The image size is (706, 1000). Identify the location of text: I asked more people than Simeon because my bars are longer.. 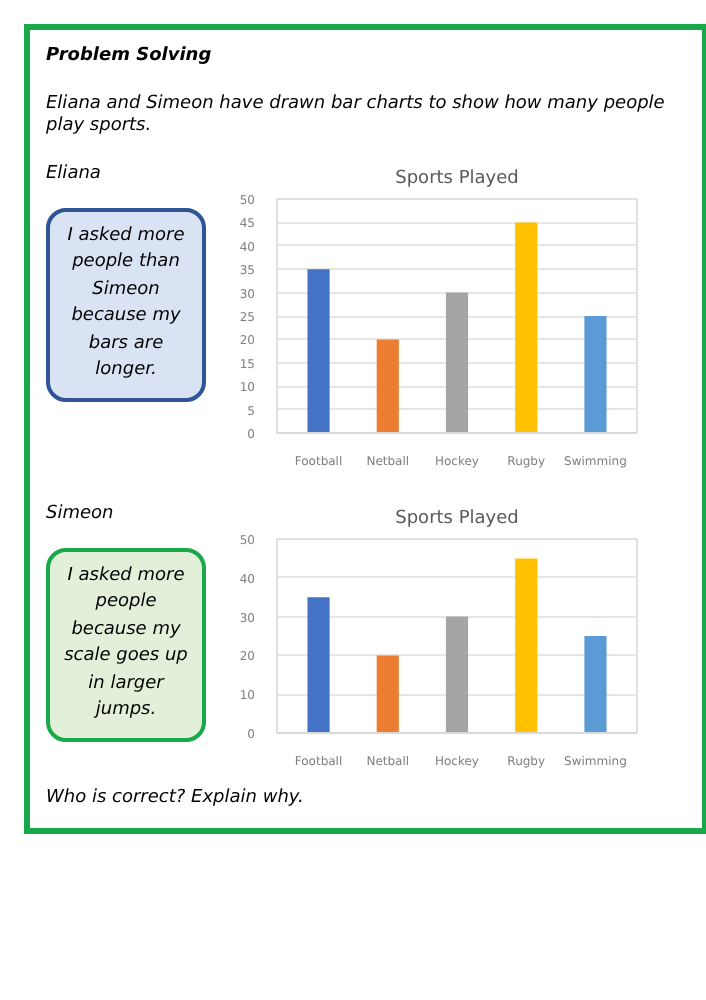
(126, 304).